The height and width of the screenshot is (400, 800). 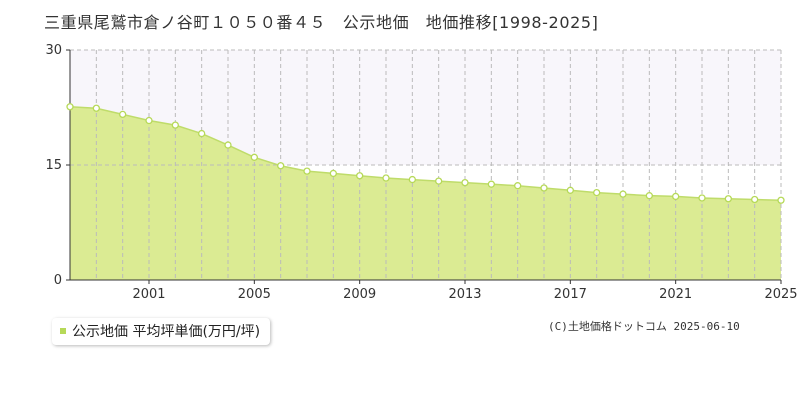 I want to click on legend-label: 公示地価 平均坪単価(万円/坪), so click(x=166, y=332).